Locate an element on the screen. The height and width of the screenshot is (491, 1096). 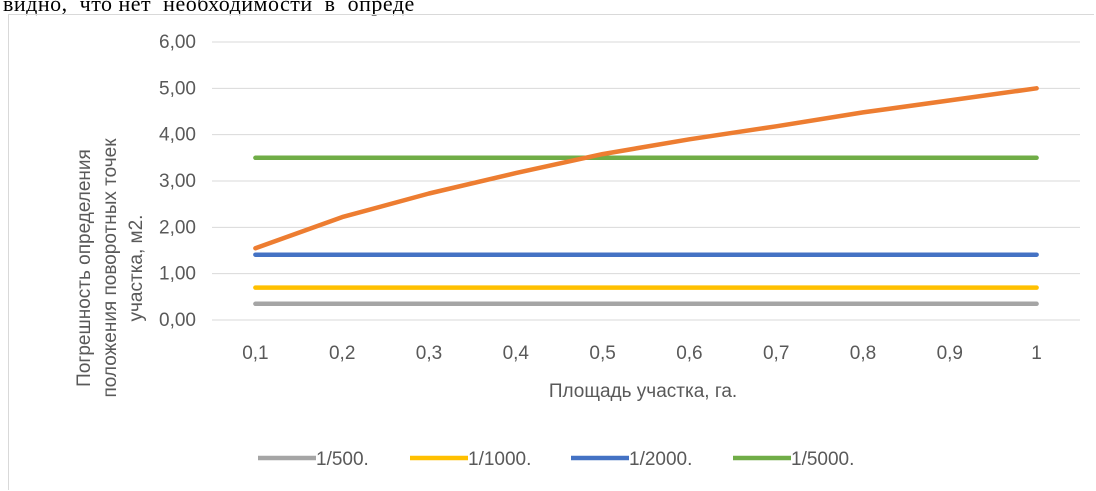
x-tick-label: 0,7 is located at coordinates (776, 353).